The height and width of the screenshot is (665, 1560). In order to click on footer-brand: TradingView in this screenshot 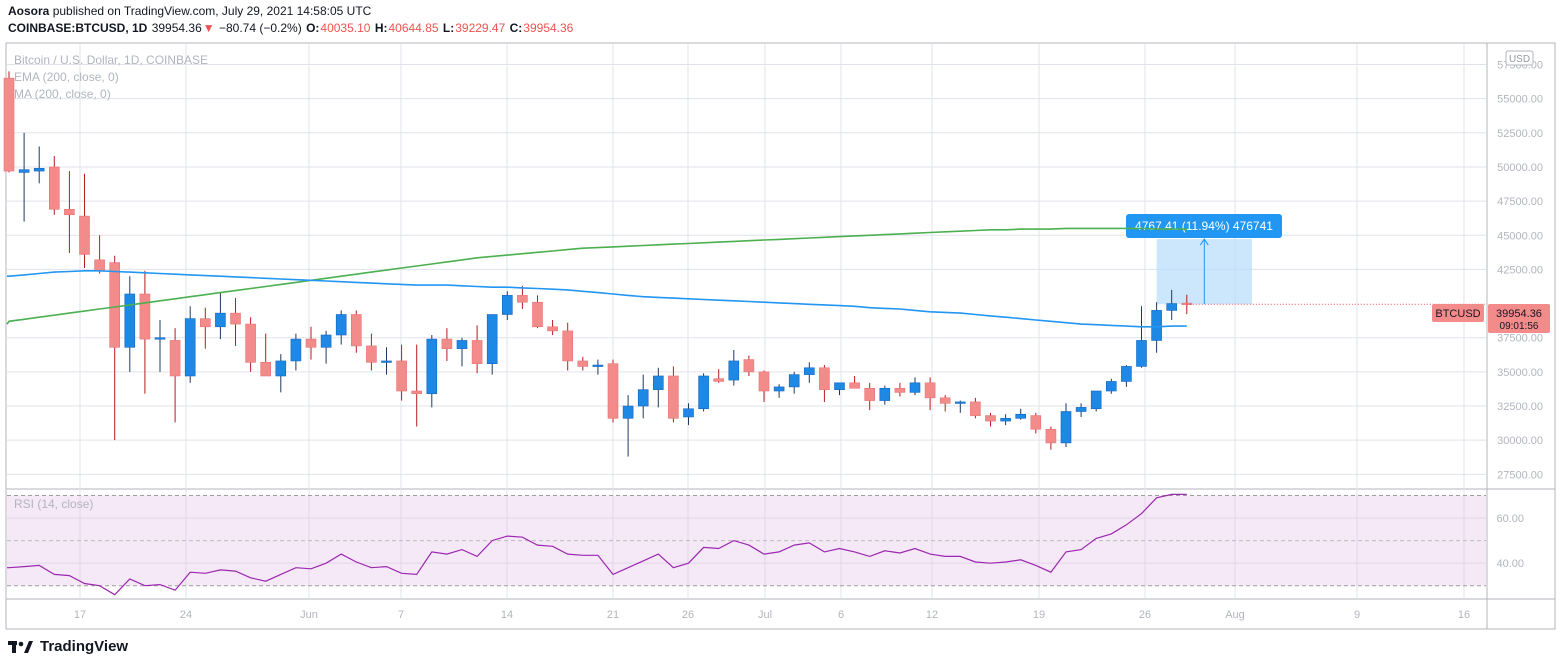, I will do `click(68, 646)`.